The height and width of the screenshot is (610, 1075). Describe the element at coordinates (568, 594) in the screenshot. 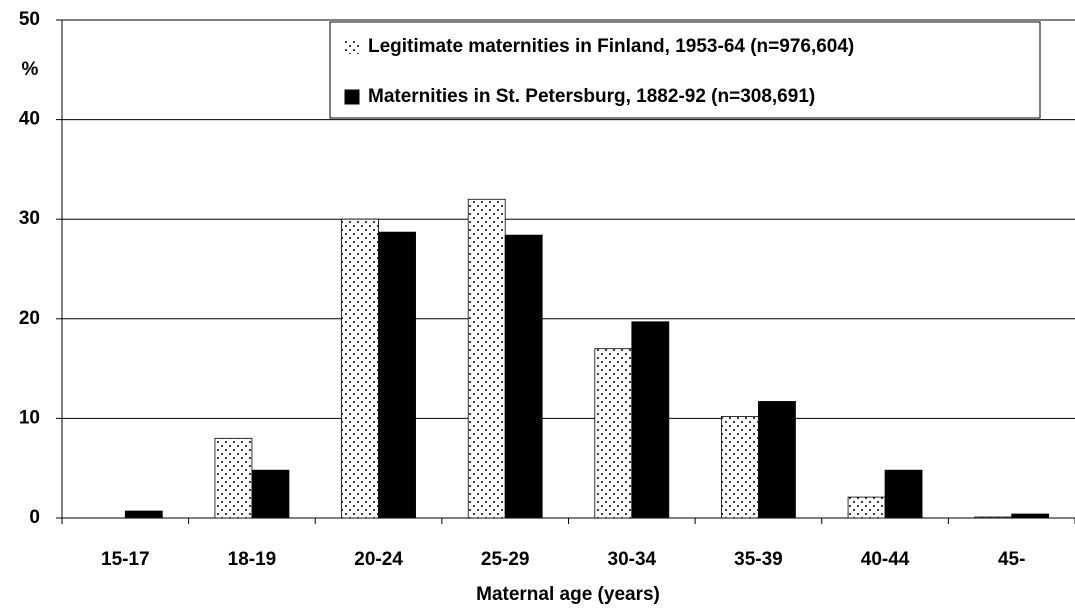

I see `x-axis-label: Maternal age (years)` at that location.